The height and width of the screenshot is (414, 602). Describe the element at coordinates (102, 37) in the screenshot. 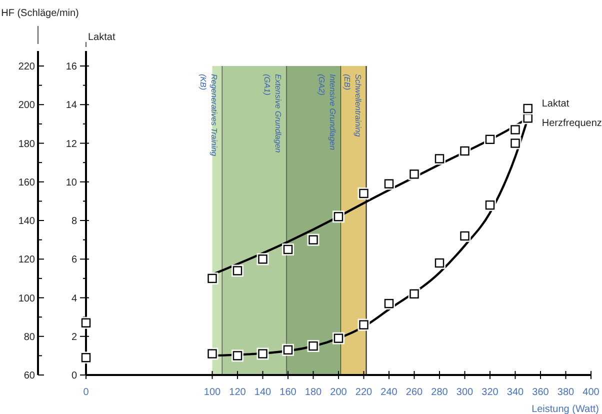

I see `y2-axis-title: Laktat` at that location.